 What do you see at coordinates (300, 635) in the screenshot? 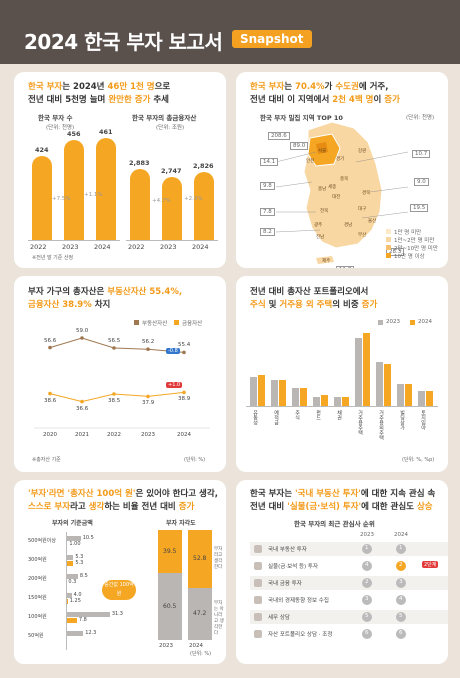
I see `item-label: 자산 포트폴리오 상담 · 조정` at bounding box center [300, 635].